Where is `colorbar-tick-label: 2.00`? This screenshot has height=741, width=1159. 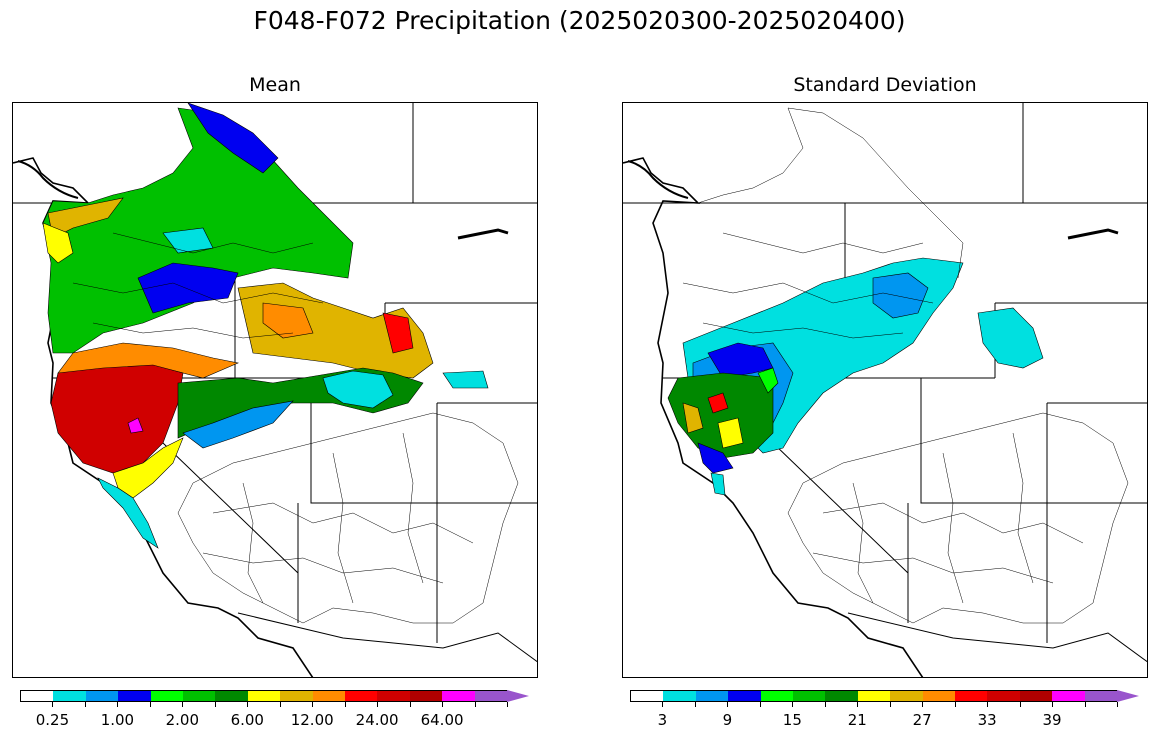
colorbar-tick-label: 2.00 is located at coordinates (182, 720).